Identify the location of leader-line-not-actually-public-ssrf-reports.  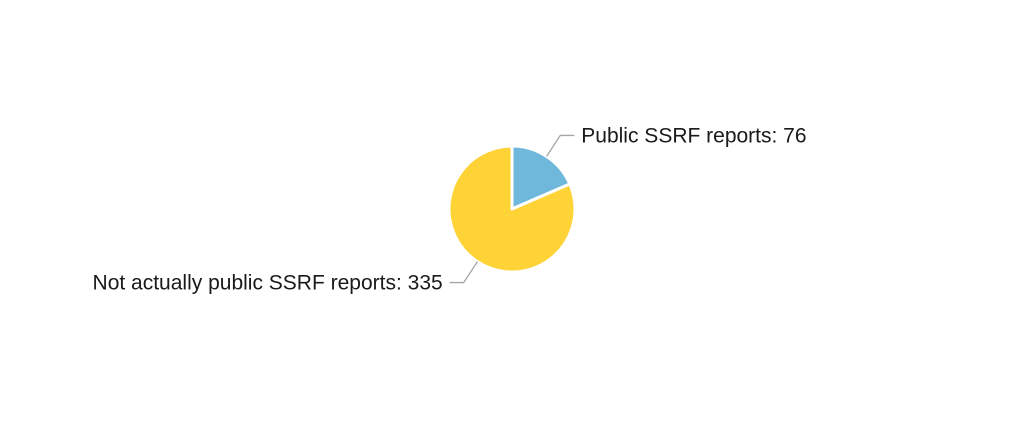
(463, 272).